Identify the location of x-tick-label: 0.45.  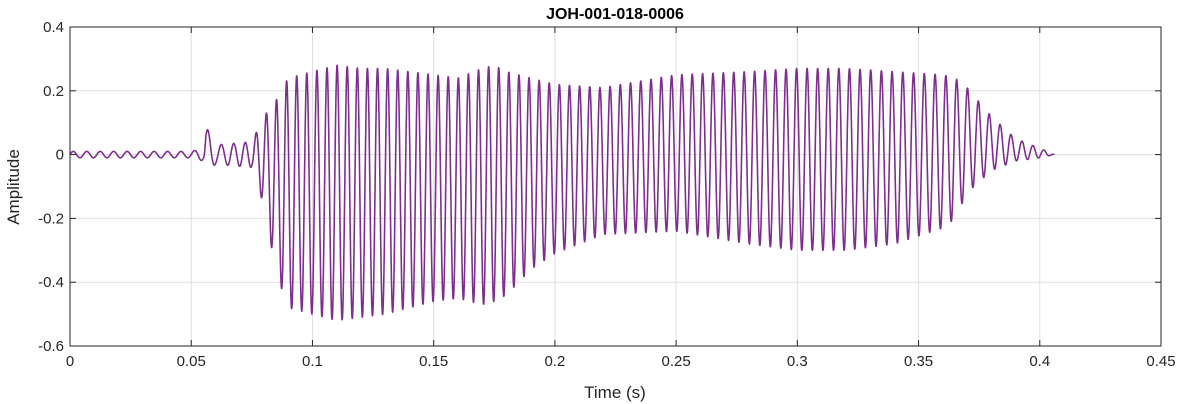
(1160, 361).